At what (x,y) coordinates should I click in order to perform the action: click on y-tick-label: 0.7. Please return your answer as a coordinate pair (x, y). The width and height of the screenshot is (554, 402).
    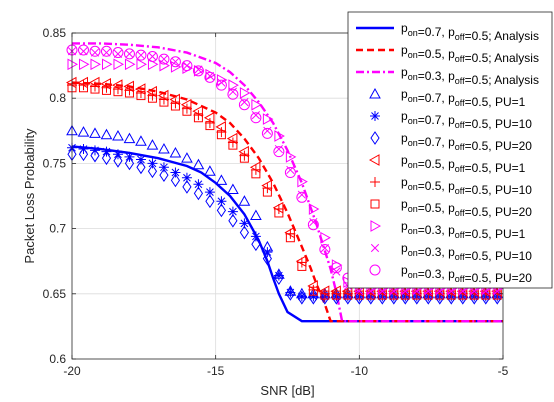
    Looking at the image, I should click on (57, 229).